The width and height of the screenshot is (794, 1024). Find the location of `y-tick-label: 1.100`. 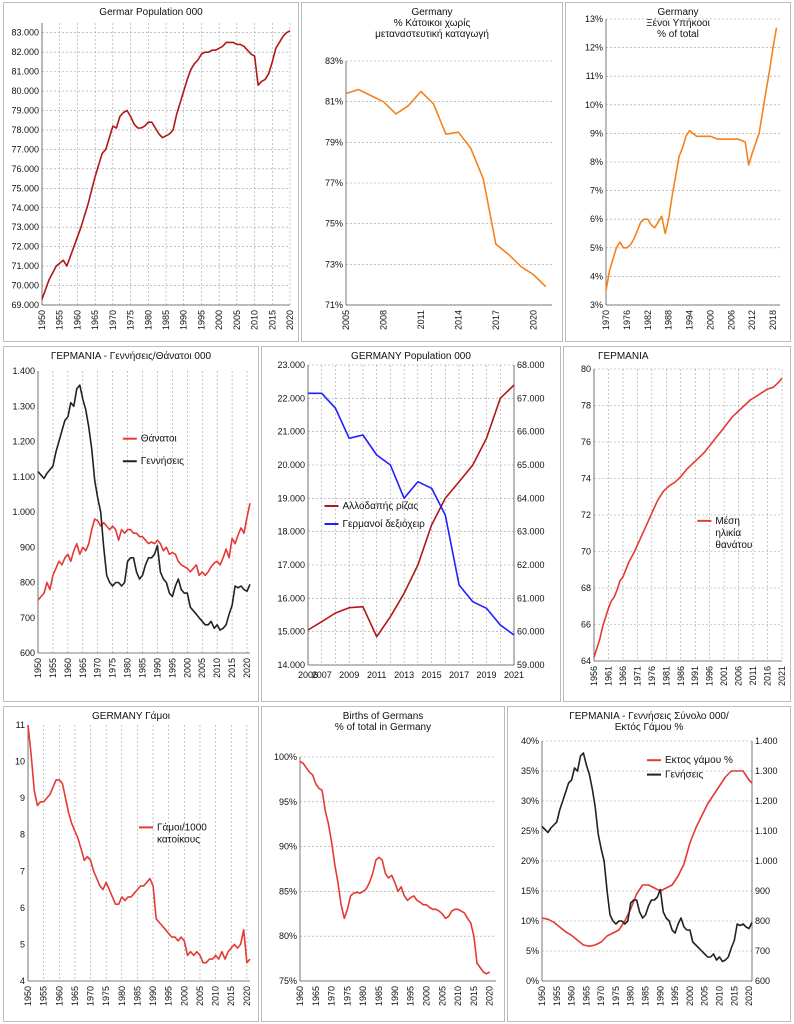

y-tick-label: 1.100 is located at coordinates (23, 477).